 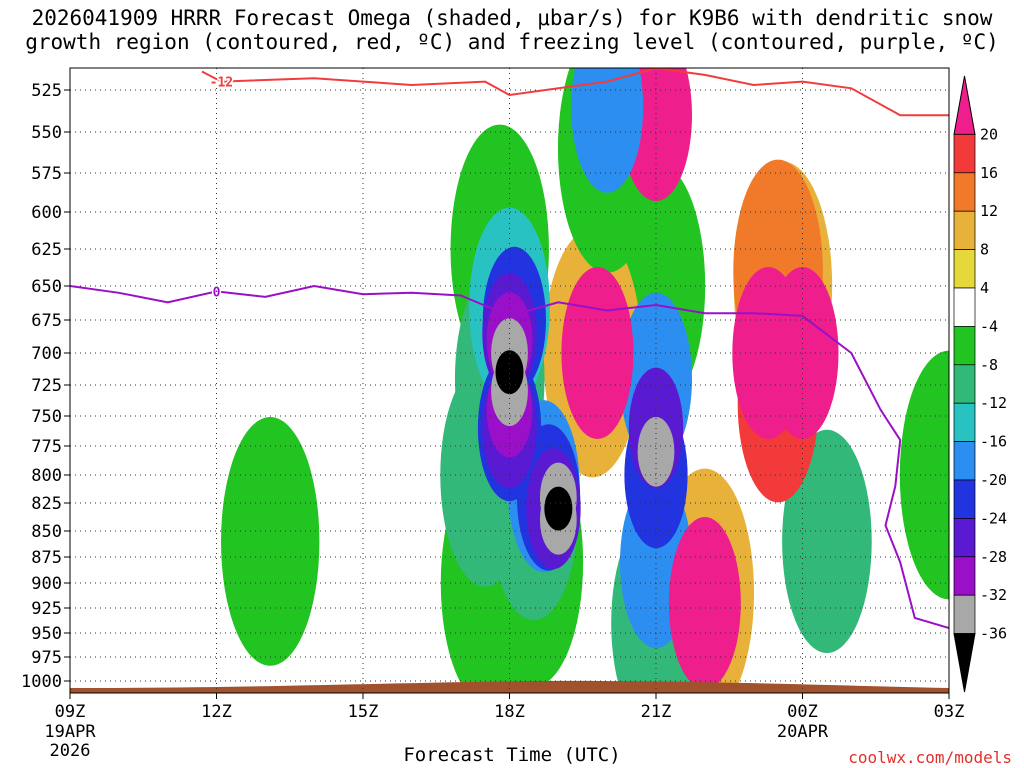 I want to click on y-tick-label: 725, so click(x=46, y=386).